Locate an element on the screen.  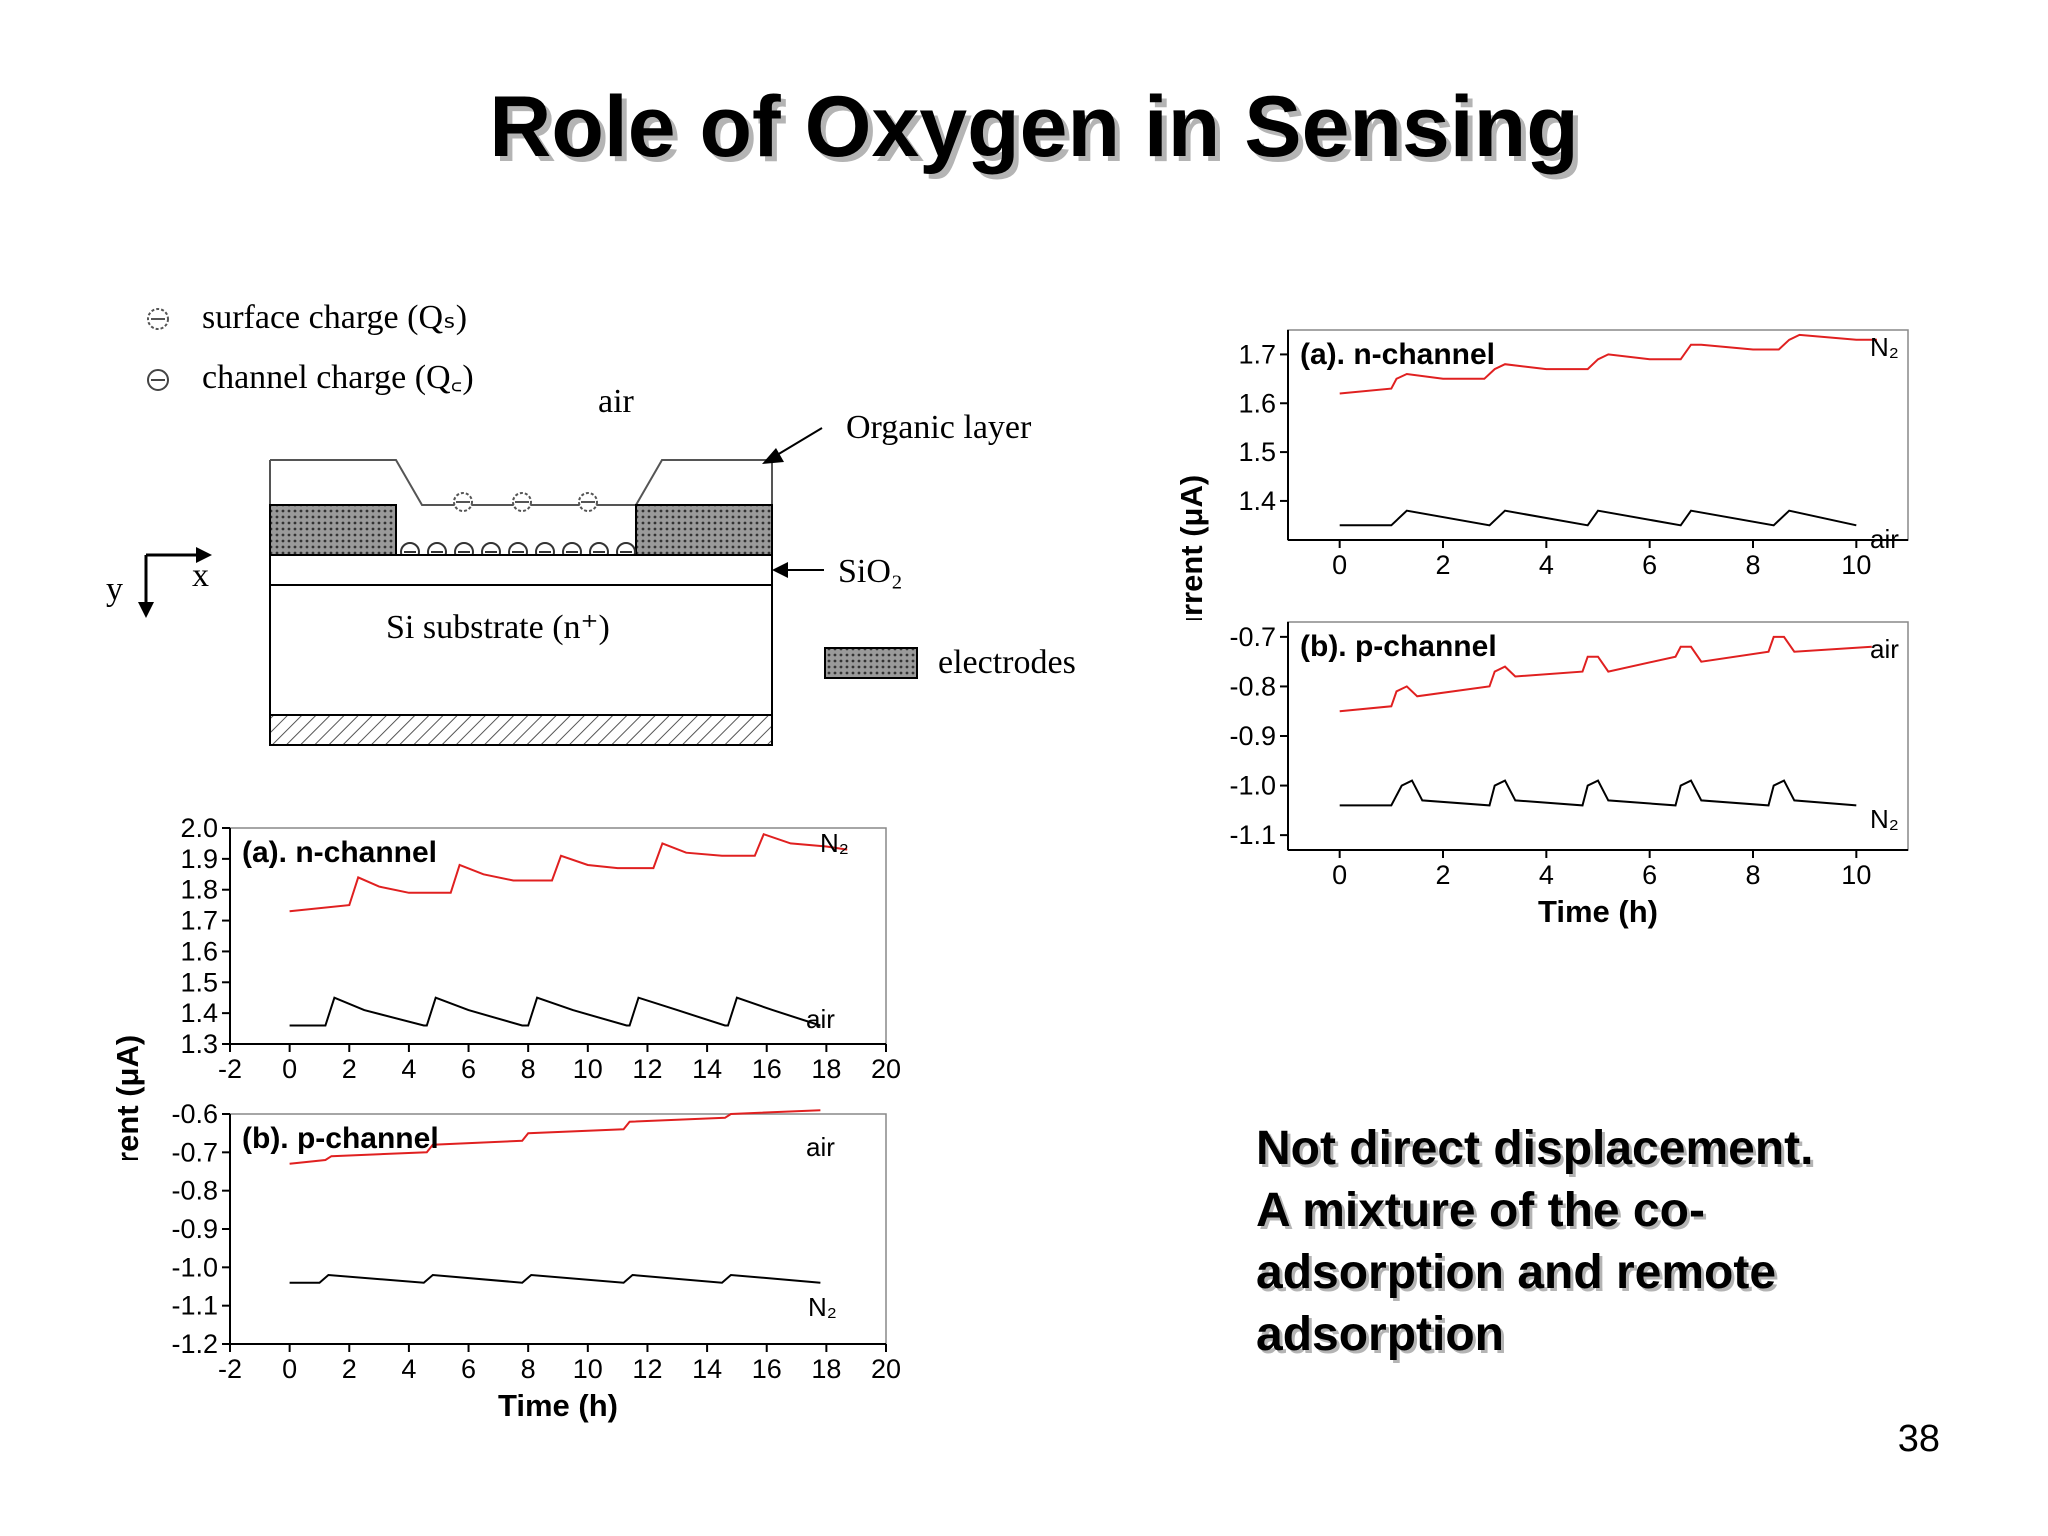
note-line: adsorption and remote is located at coordinates (1516, 1272).